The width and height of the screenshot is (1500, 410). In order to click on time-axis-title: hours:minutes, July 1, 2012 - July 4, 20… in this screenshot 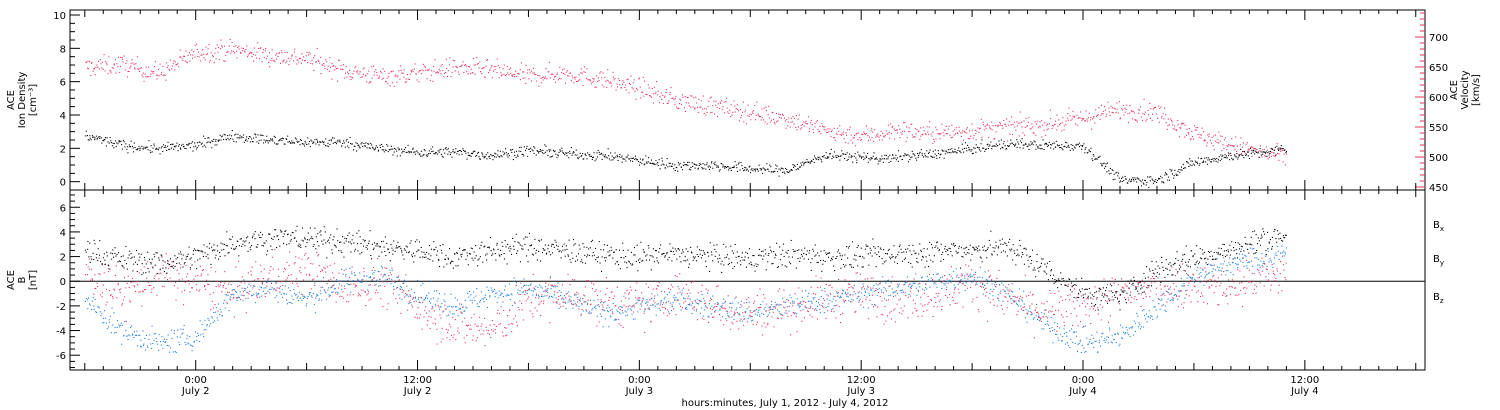, I will do `click(785, 403)`.